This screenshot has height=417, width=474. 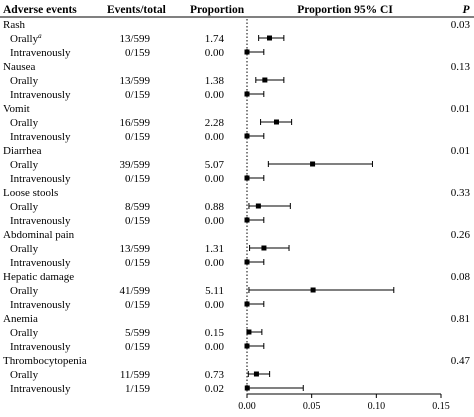 I want to click on event-name: Diarrhea, so click(x=22, y=151).